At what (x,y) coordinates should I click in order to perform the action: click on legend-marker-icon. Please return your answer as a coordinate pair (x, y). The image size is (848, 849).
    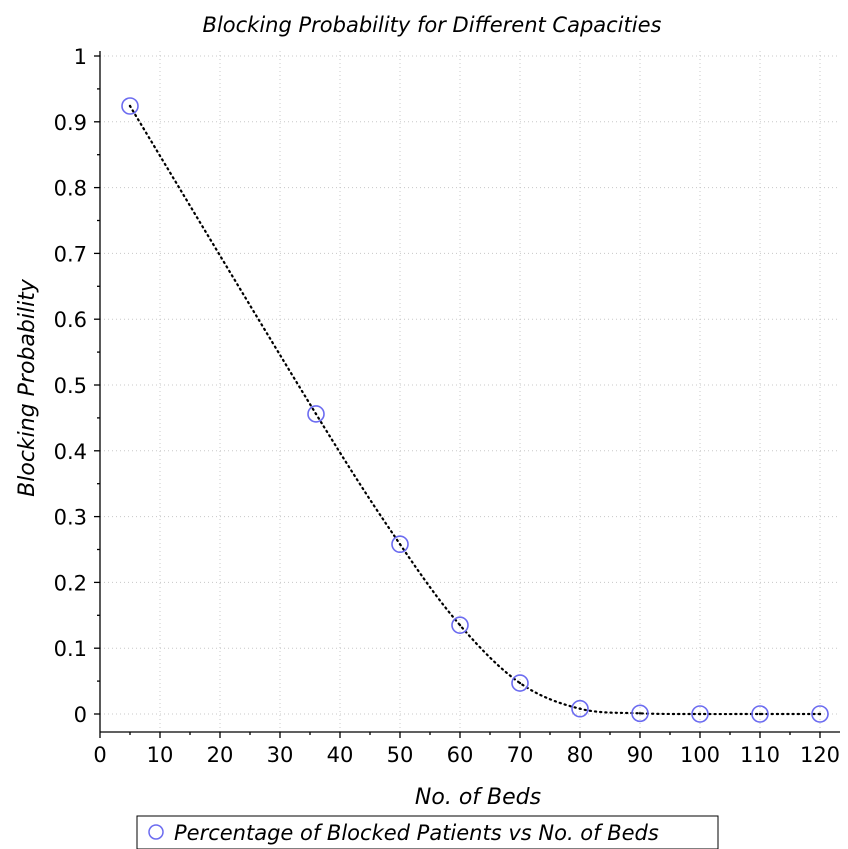
    Looking at the image, I should click on (156, 832).